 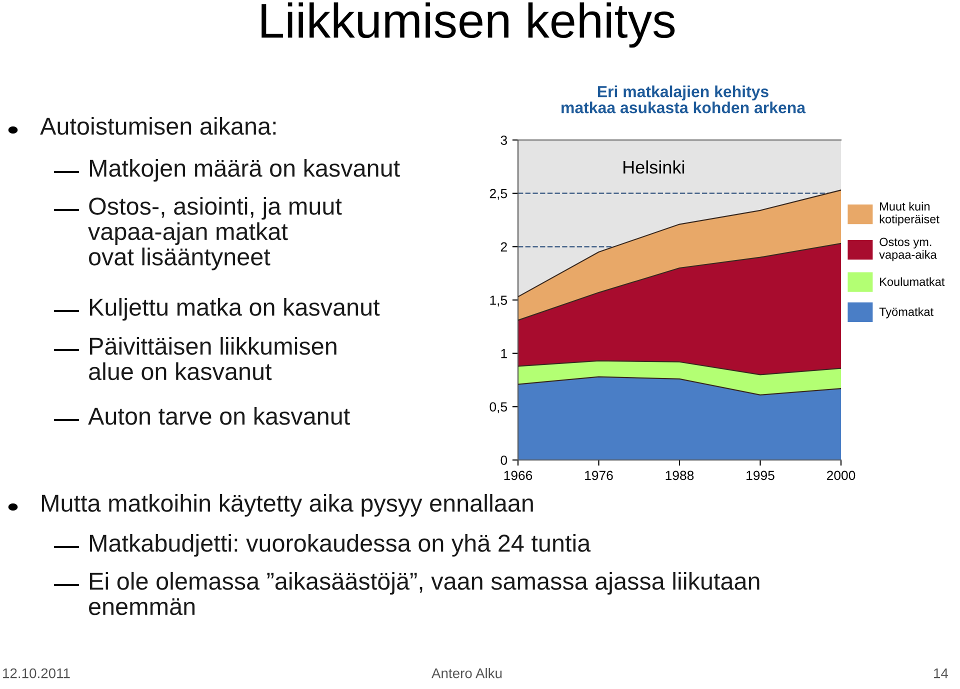 What do you see at coordinates (499, 408) in the screenshot?
I see `y-tick-label: 0,5` at bounding box center [499, 408].